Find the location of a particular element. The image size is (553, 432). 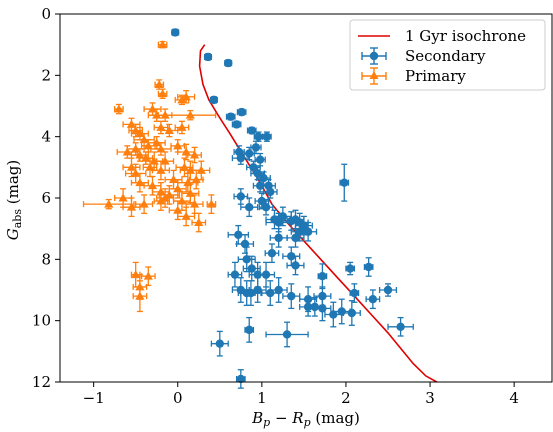

legend-secondary-label: Secondary is located at coordinates (445, 56).